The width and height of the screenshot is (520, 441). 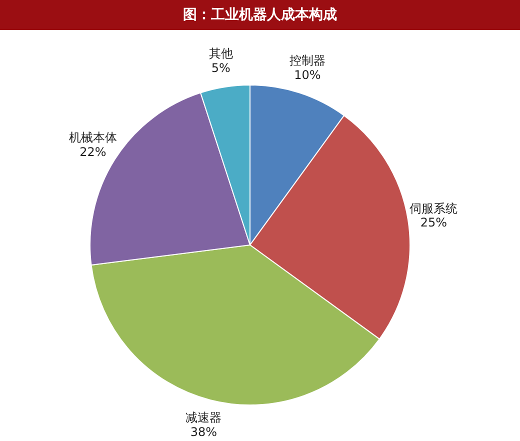 What do you see at coordinates (434, 208) in the screenshot?
I see `slice-label: 伺服系统` at bounding box center [434, 208].